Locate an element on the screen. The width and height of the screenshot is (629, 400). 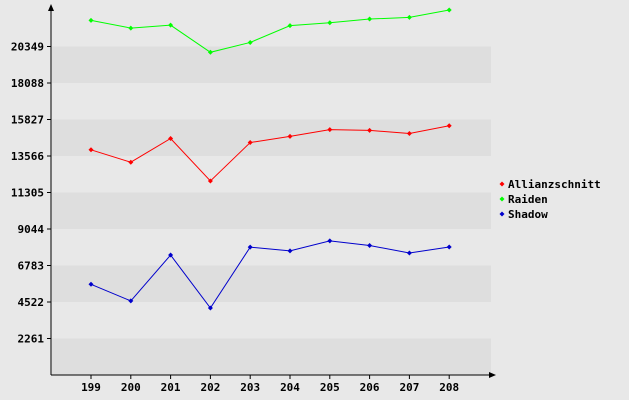
x-tick-label: 206 is located at coordinates (370, 387).